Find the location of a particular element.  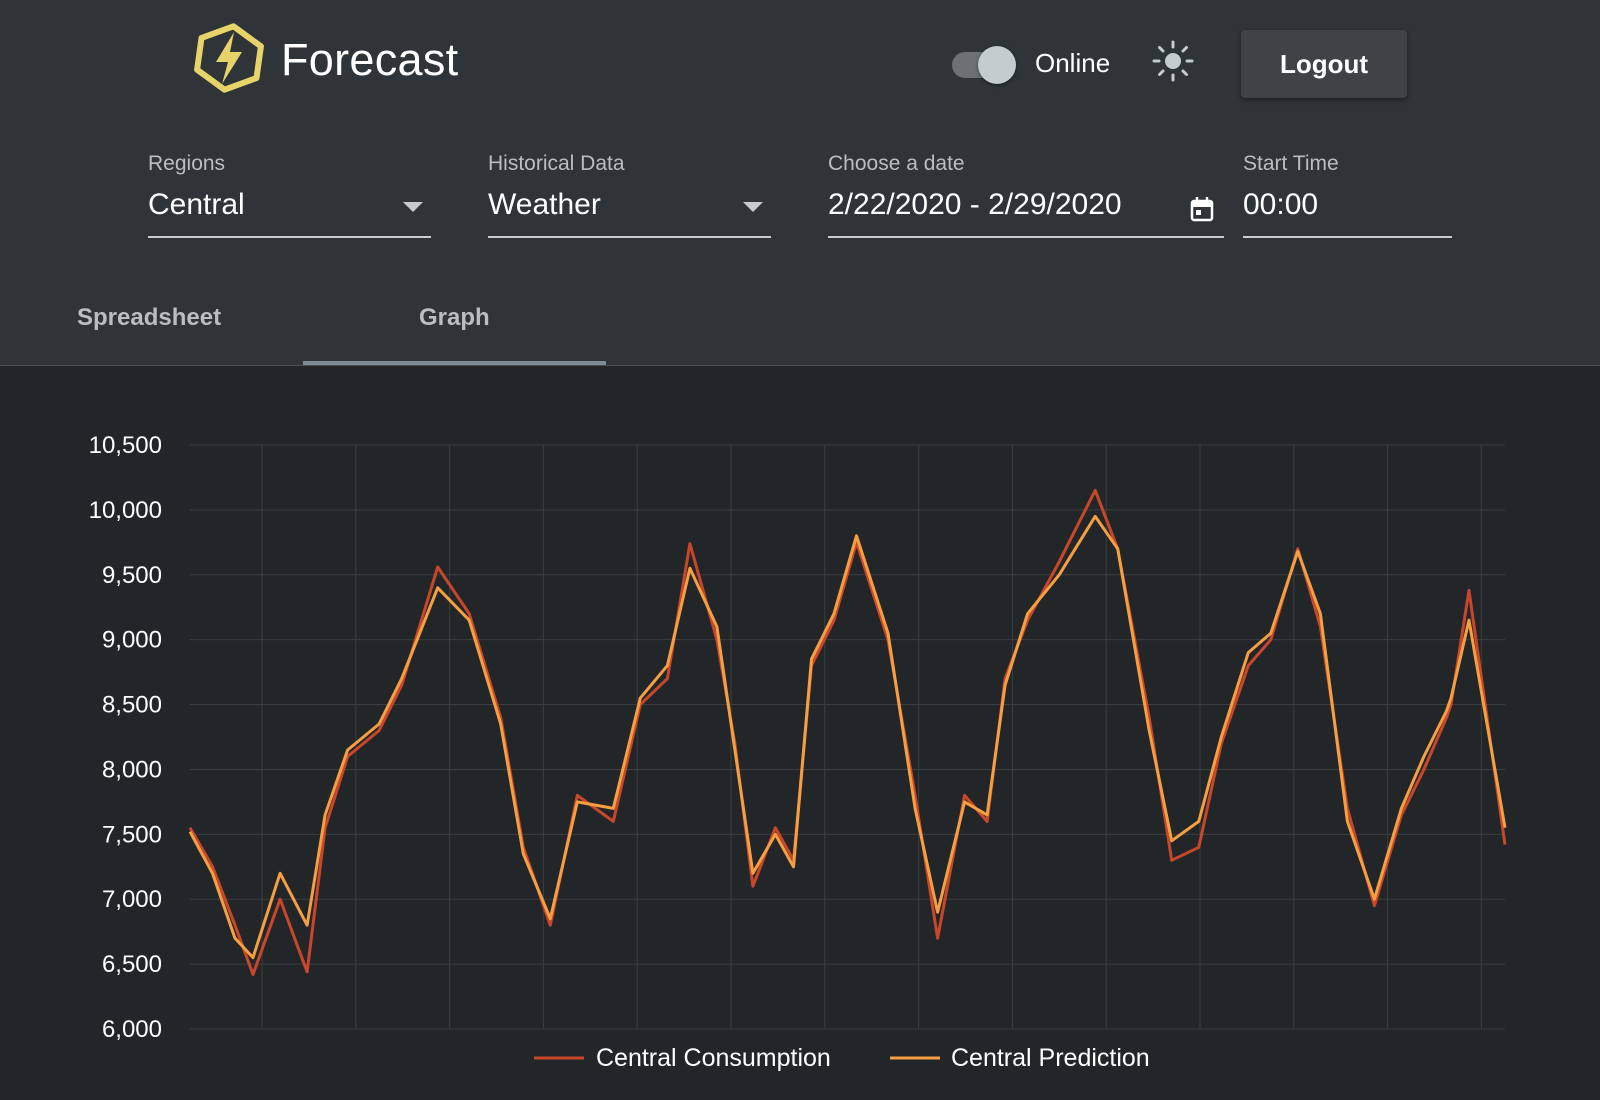

historical-data-label: Historical Data is located at coordinates (556, 163).